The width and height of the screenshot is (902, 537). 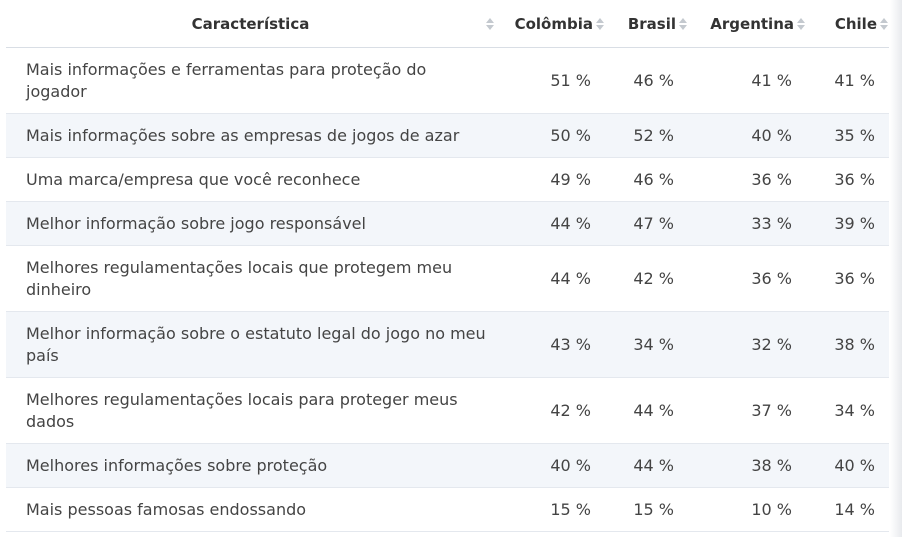 What do you see at coordinates (847, 223) in the screenshot?
I see `cell-chile: 39 %` at bounding box center [847, 223].